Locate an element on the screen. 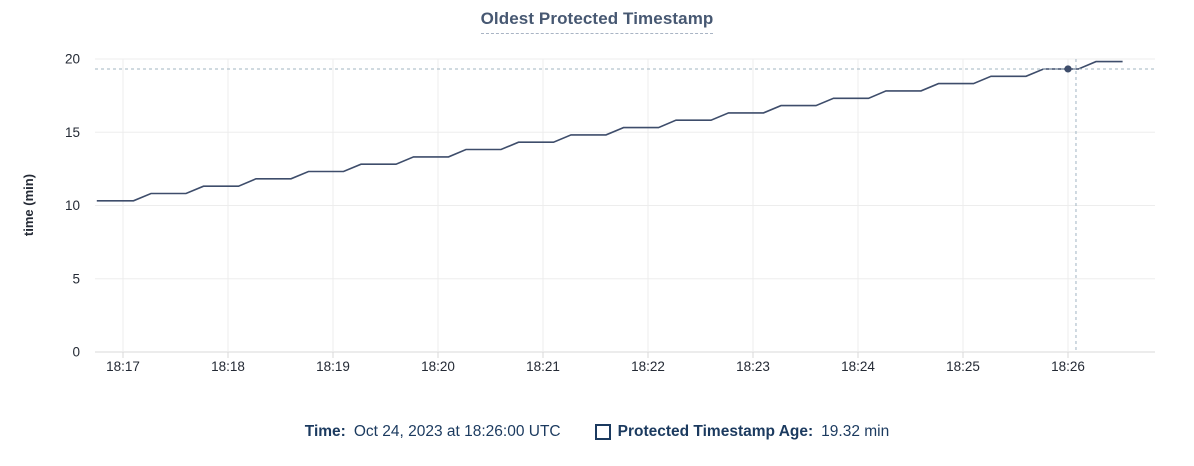  x-tick-label: 18:20 is located at coordinates (438, 366).